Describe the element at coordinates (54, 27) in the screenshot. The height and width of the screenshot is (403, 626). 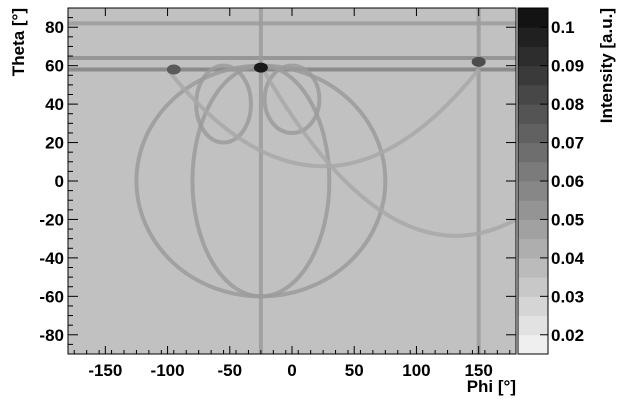
I see `y-tick-label: 80` at that location.